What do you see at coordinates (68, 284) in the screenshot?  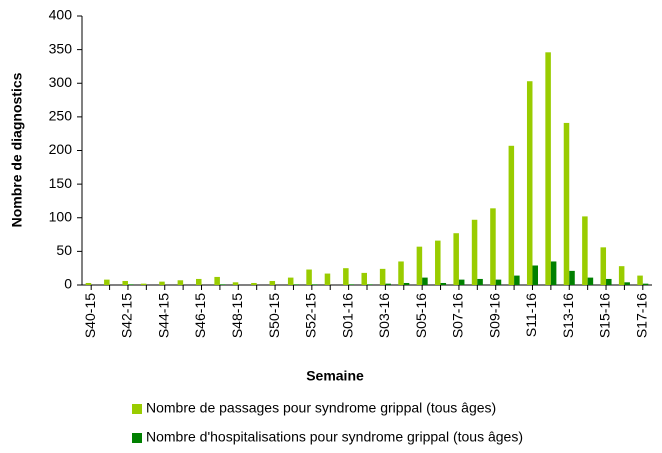 I see `y-tick-label: 0` at bounding box center [68, 284].